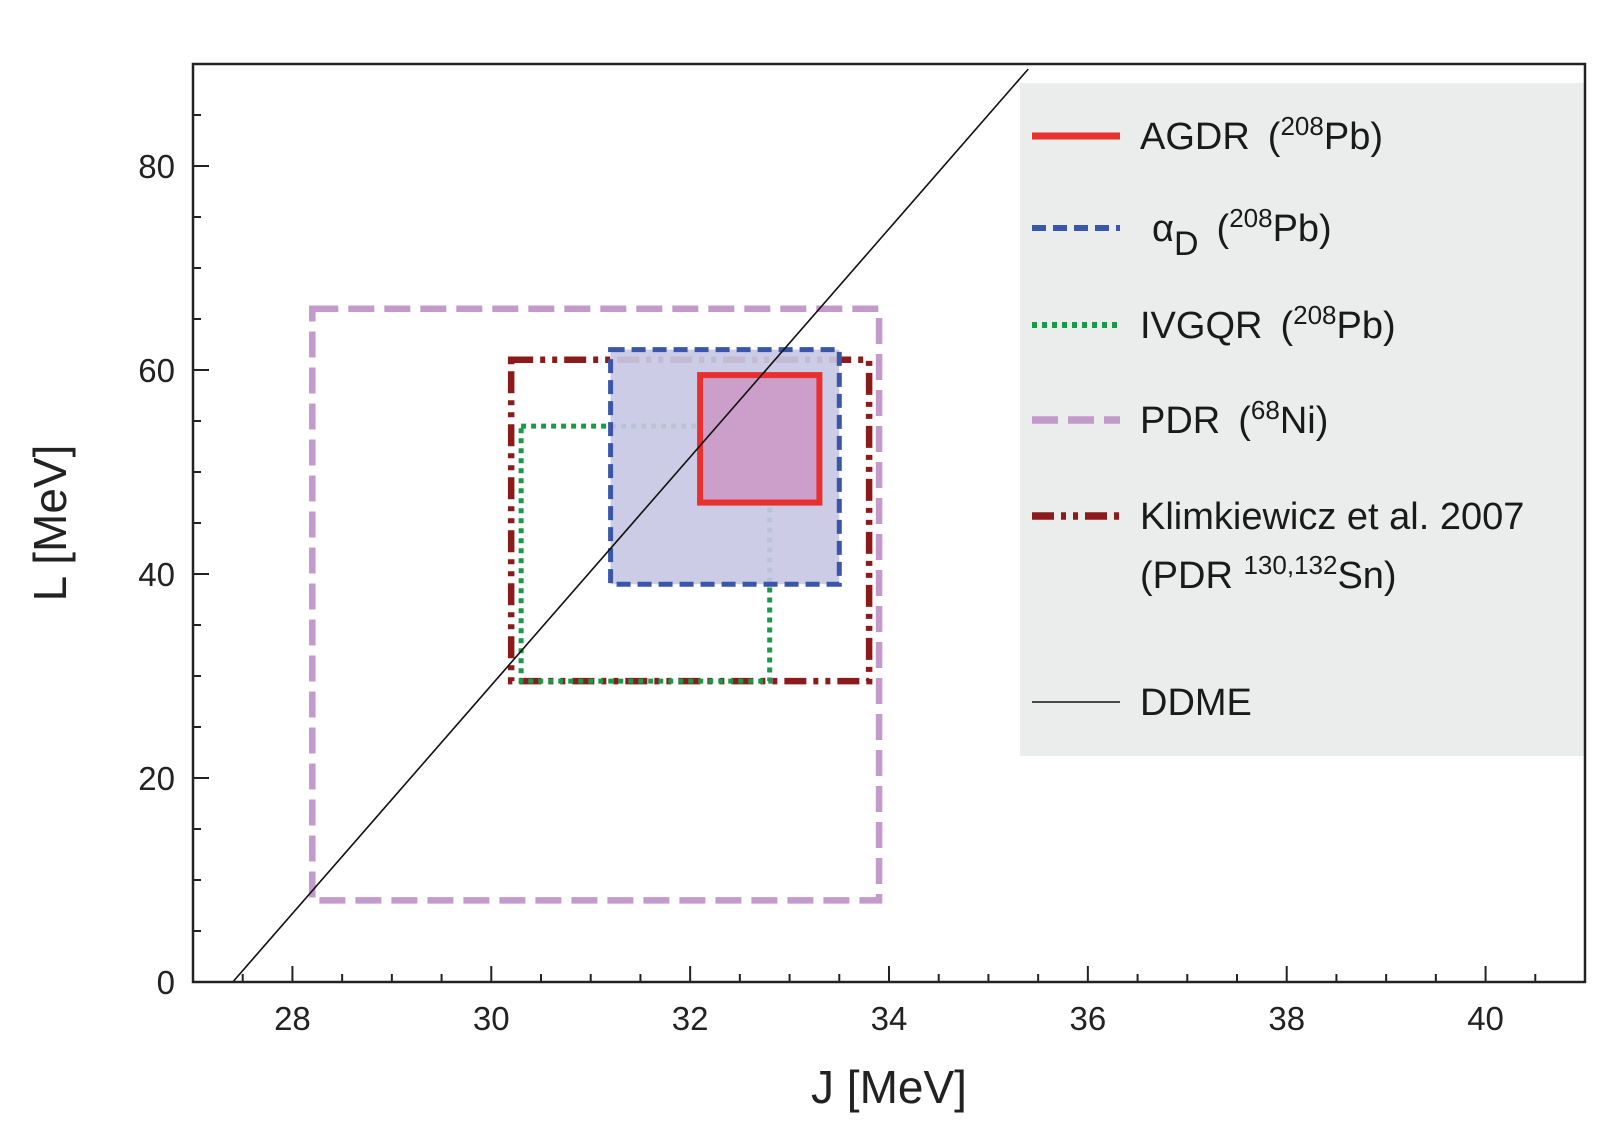 The height and width of the screenshot is (1121, 1618). Describe the element at coordinates (1268, 323) in the screenshot. I see `legend-label-ivgqr: IVGQR (208Pb)` at that location.